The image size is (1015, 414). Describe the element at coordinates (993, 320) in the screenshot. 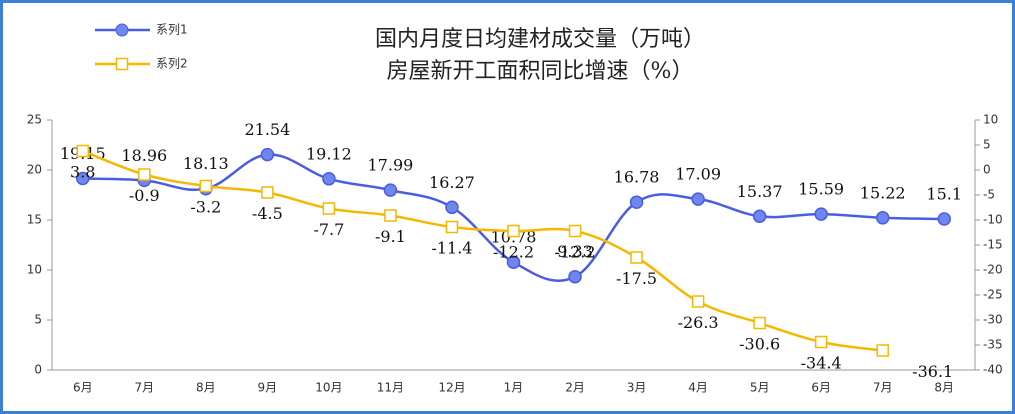

I see `y2-tick-label: -30` at that location.